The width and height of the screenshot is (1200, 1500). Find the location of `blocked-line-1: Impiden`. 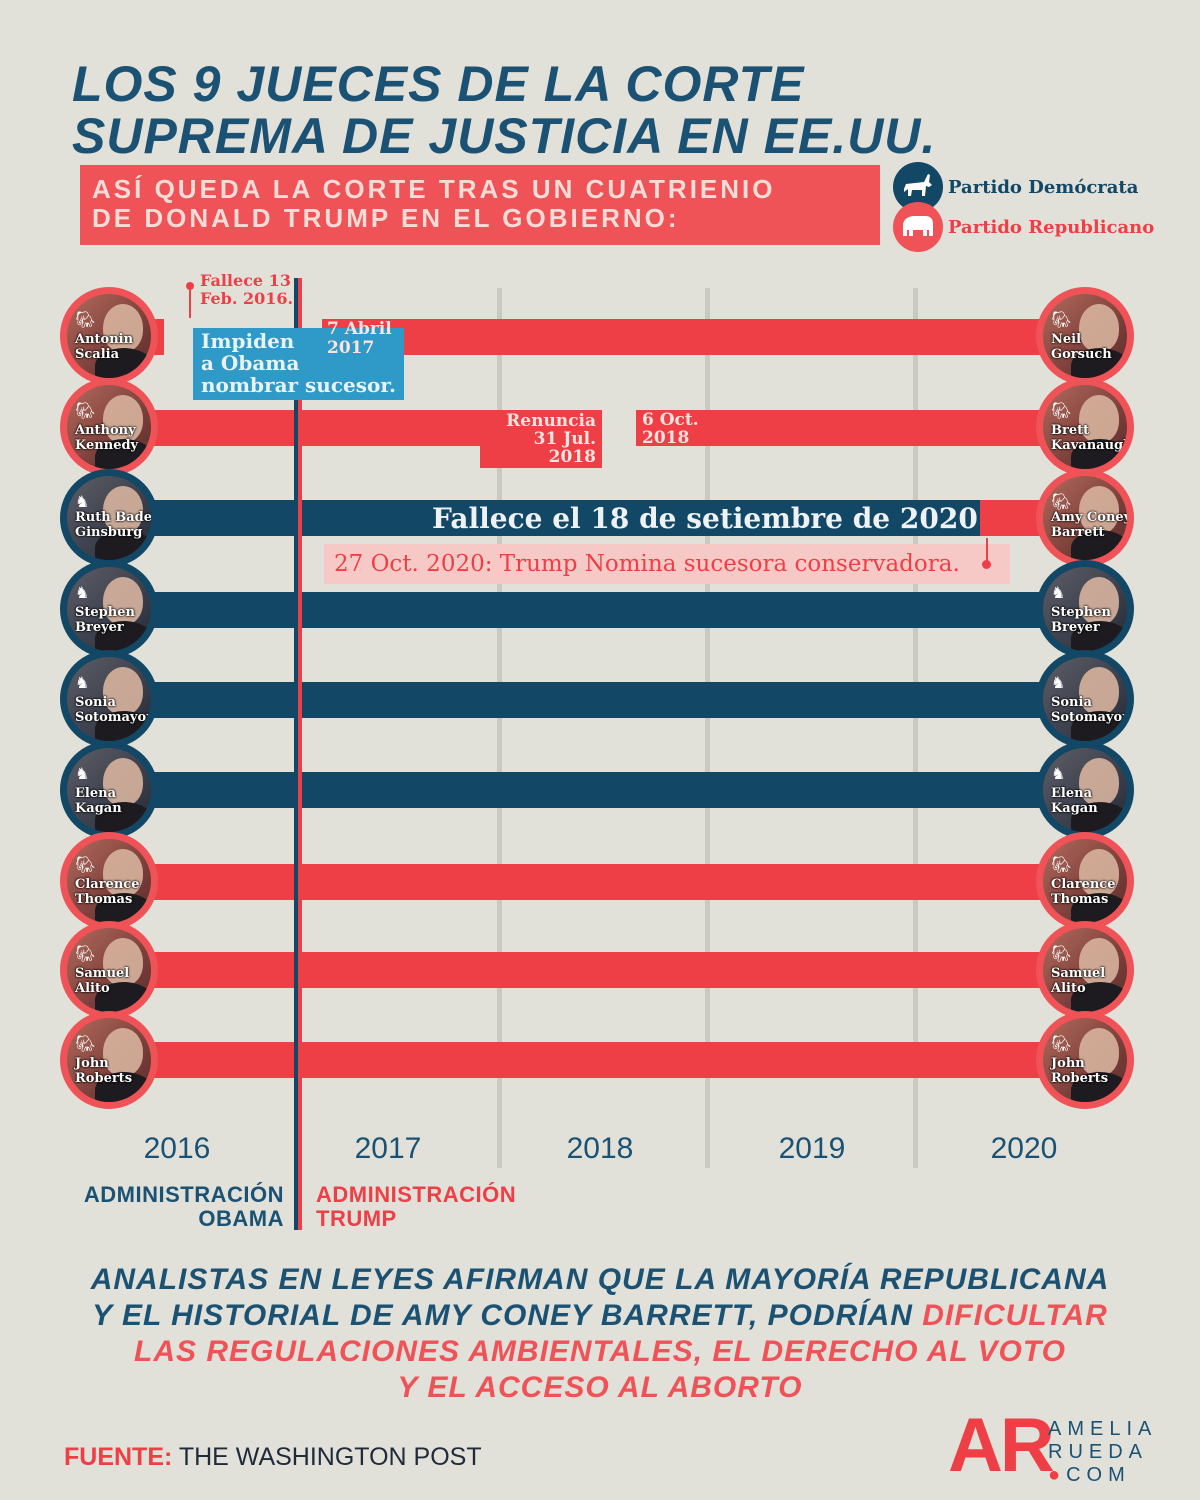

blocked-line-1: Impiden is located at coordinates (248, 341).